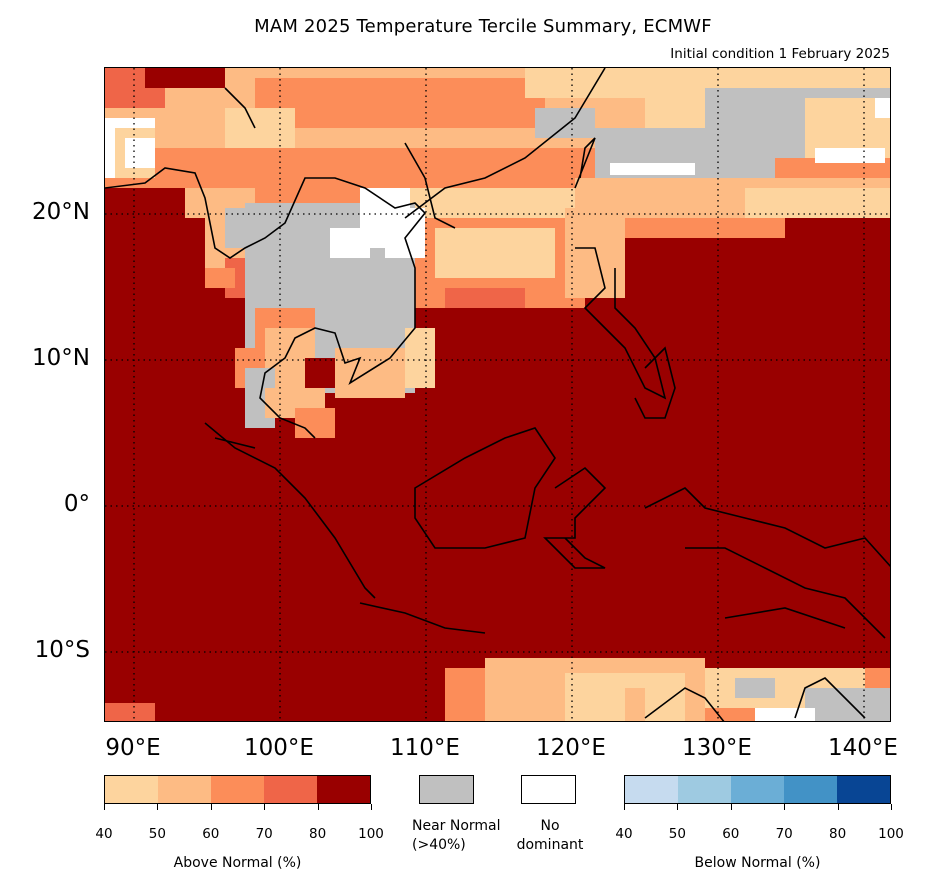 Image resolution: width=926 pixels, height=893 pixels. What do you see at coordinates (264, 834) in the screenshot?
I see `above-normal-tick-label: 70` at bounding box center [264, 834].